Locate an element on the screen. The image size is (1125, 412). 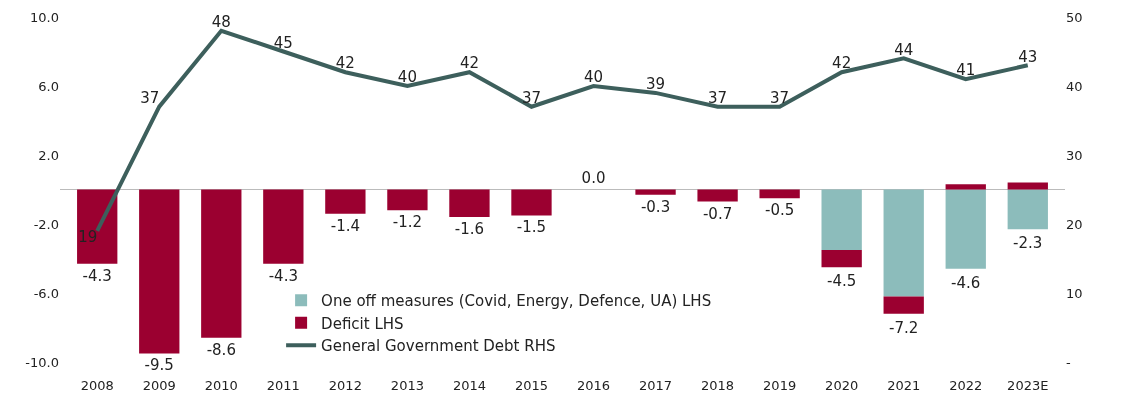
y-tick-label: -2.0 is located at coordinates (46, 224).